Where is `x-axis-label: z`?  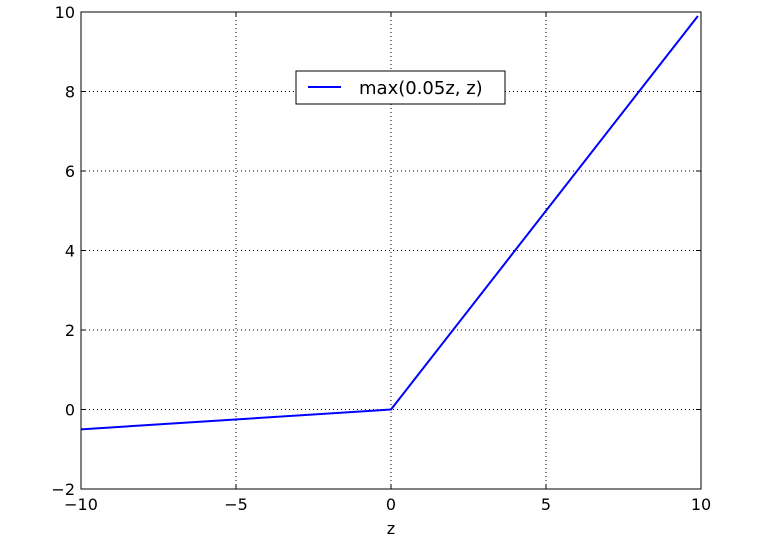
x-axis-label: z is located at coordinates (391, 528).